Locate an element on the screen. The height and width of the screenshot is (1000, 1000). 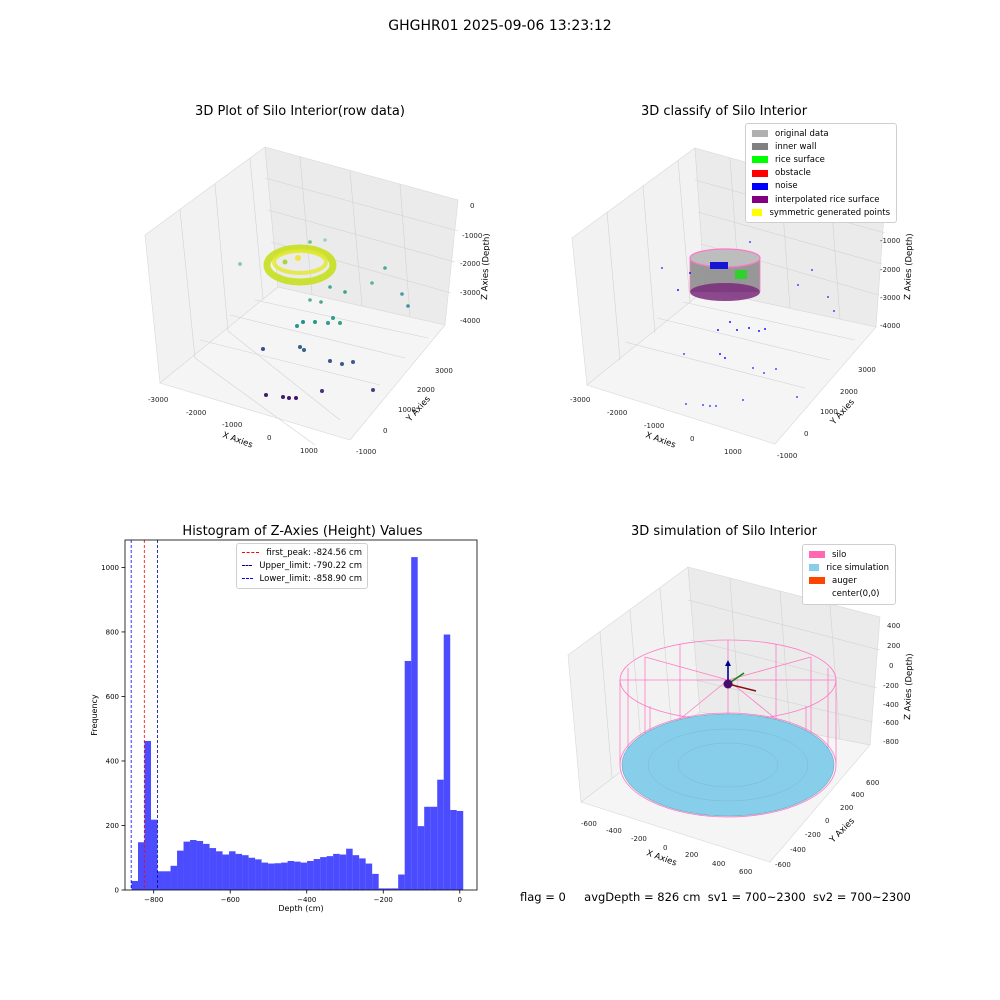
raw-ztick-label: -2000 is located at coordinates (470, 264).